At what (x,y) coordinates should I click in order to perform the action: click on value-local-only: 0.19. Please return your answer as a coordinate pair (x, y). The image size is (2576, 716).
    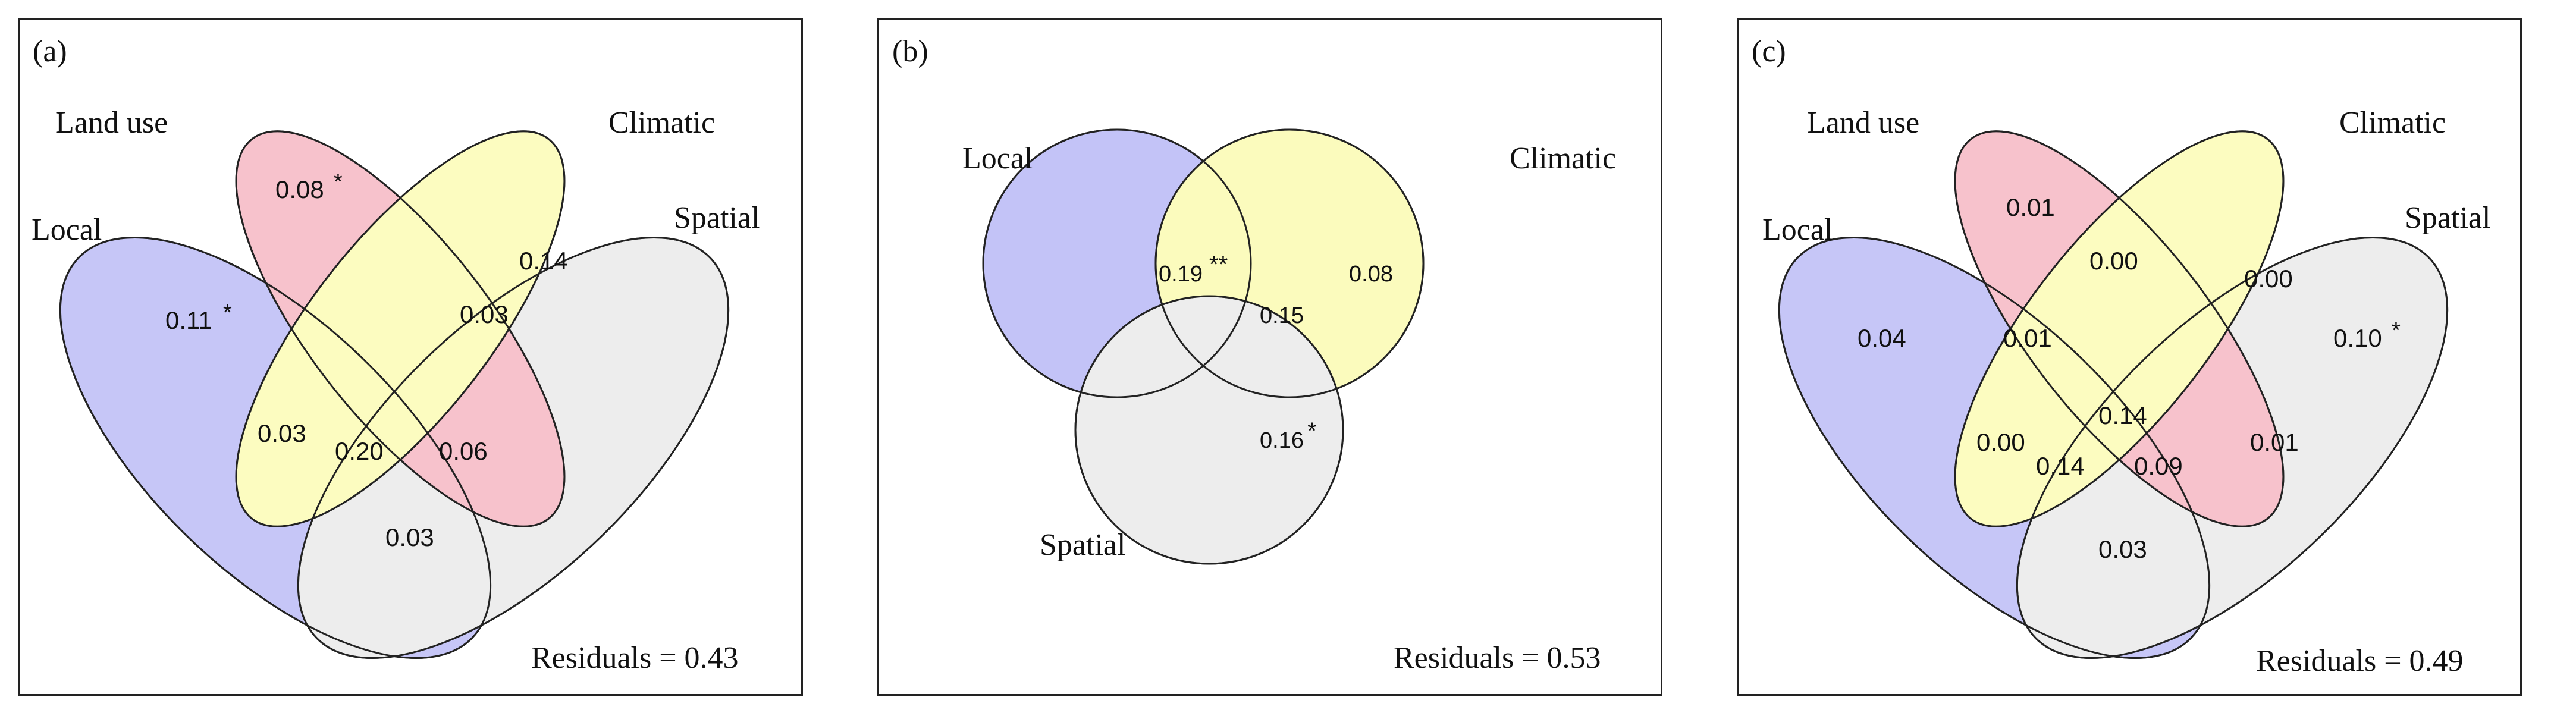
    Looking at the image, I should click on (1181, 274).